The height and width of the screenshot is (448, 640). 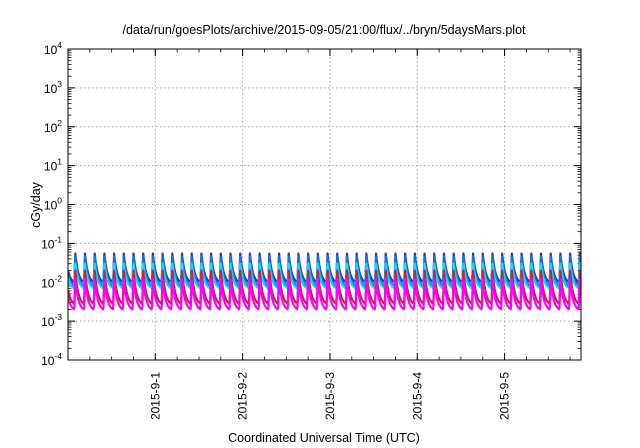 What do you see at coordinates (51, 281) in the screenshot?
I see `y-tick-label: 10⁻²` at bounding box center [51, 281].